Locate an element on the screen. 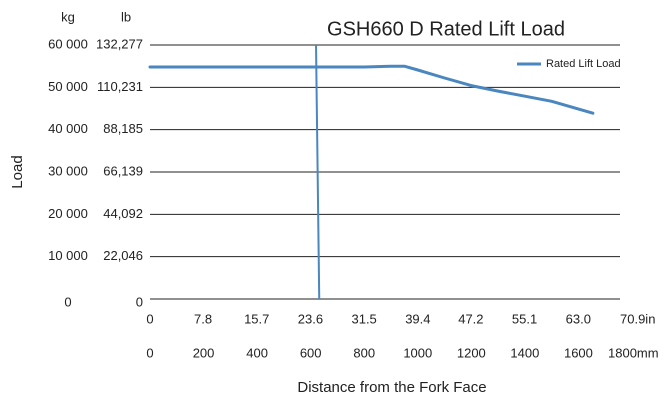  y-tick-label: 40 000 is located at coordinates (68, 128).